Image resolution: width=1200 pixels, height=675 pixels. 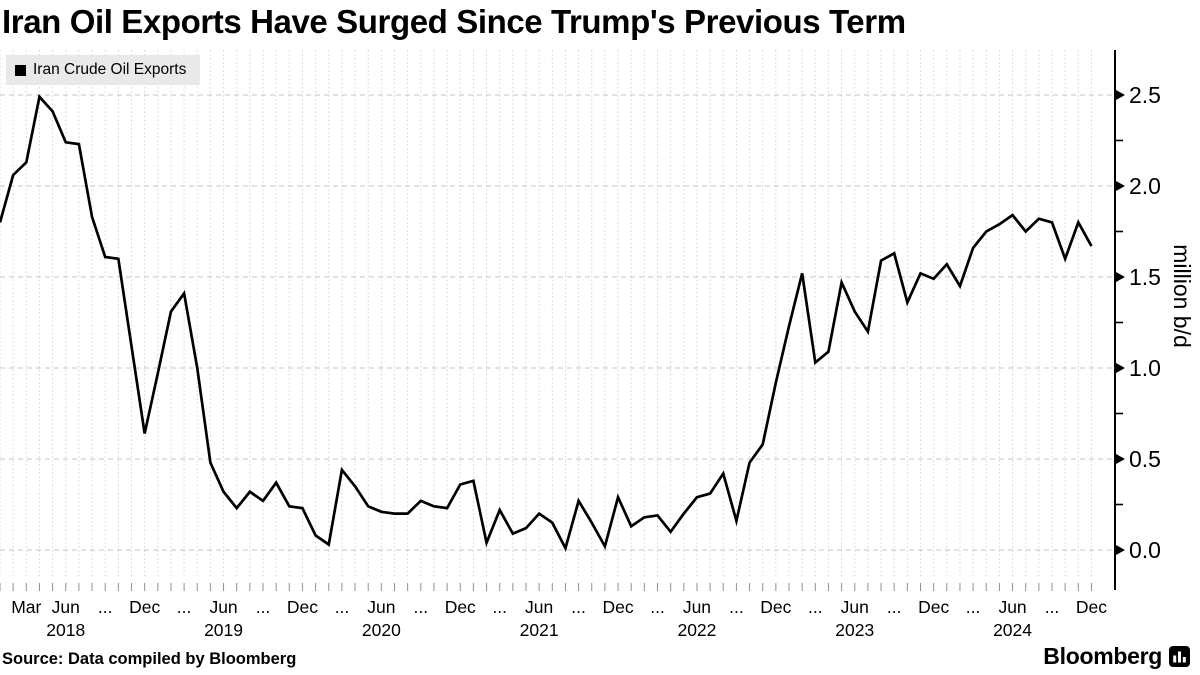 What do you see at coordinates (20, 70) in the screenshot?
I see `legend-swatch-icon` at bounding box center [20, 70].